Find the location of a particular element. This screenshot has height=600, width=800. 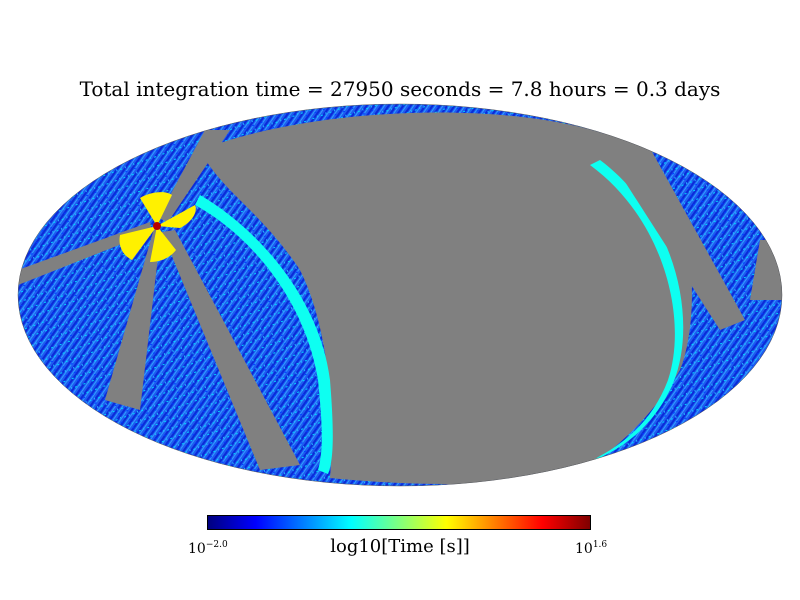

colorbar is located at coordinates (399, 522).